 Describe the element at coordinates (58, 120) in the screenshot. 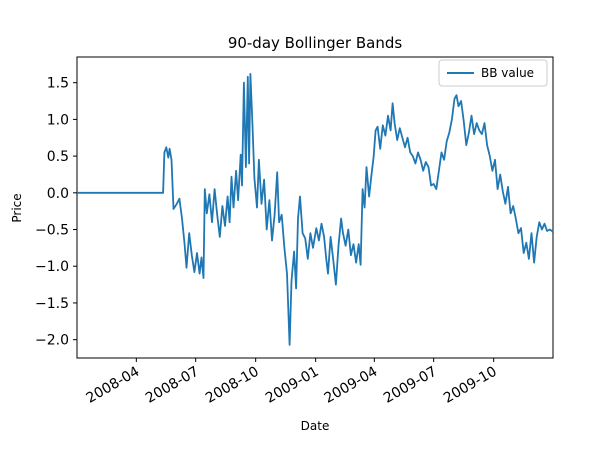

I see `y-tick-label: 1.0` at that location.